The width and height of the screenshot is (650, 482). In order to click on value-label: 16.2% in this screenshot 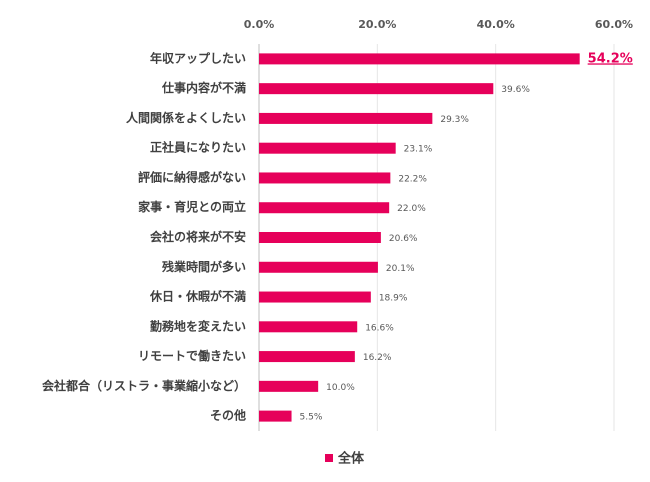, I will do `click(377, 358)`.